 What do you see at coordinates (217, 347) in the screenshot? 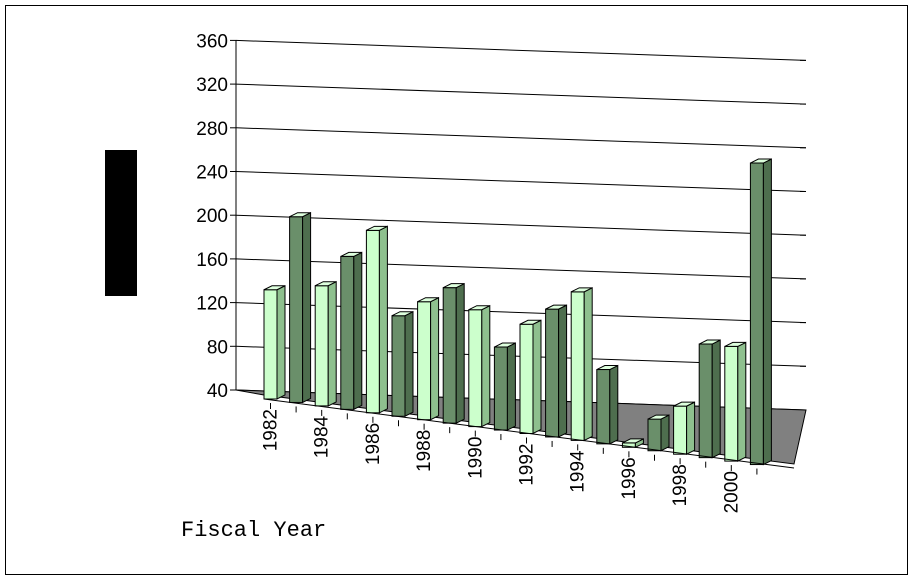
I see `y-tick-label: 80` at bounding box center [217, 347].